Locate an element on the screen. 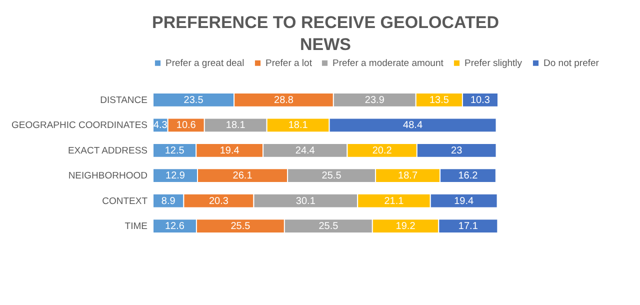  data-label: 17.1 is located at coordinates (468, 226).